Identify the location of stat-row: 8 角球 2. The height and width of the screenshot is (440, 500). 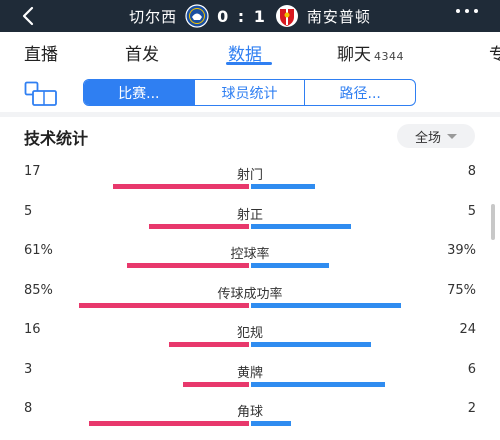
(250, 418).